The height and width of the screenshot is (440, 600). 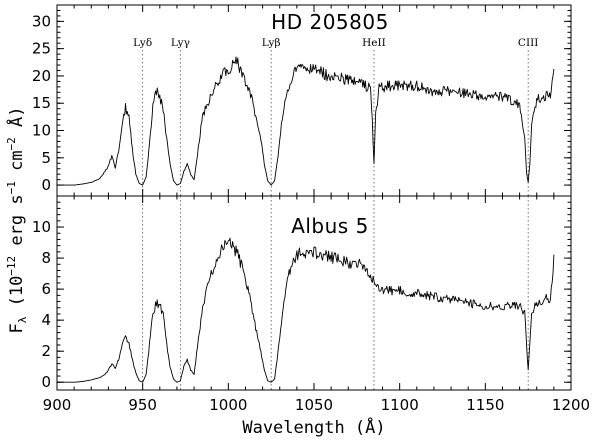 I want to click on y-axis-title: Fλ (10−12 erg s−1 cm−2 Å), so click(x=17, y=219).